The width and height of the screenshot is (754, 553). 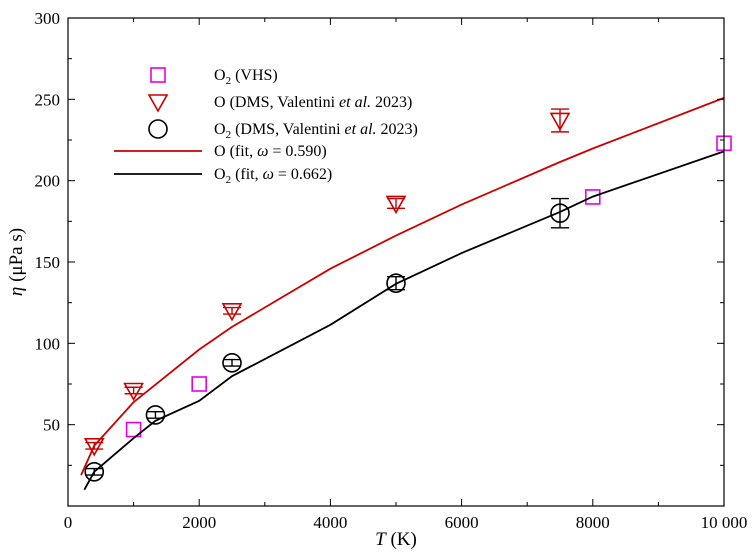 I want to click on y-tick-label: 250, so click(x=48, y=99).